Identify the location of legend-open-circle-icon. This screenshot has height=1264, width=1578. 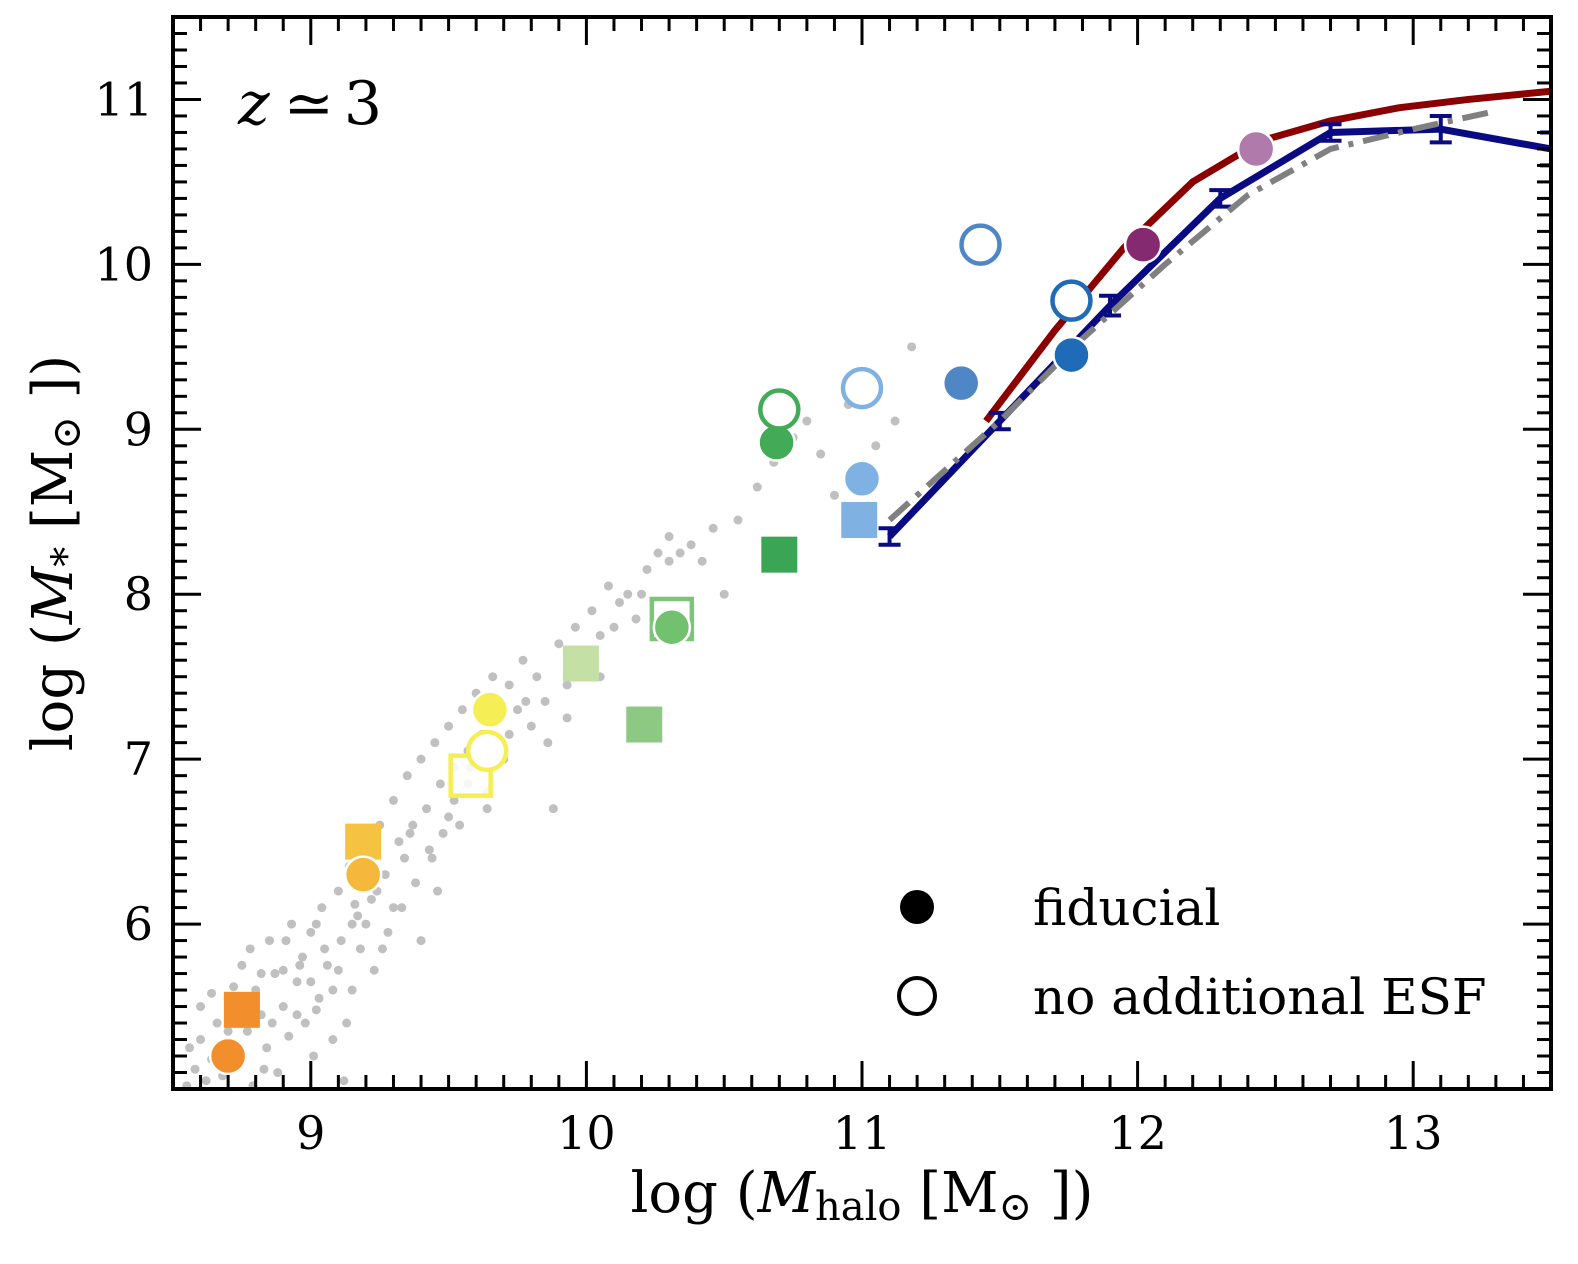
(917, 996).